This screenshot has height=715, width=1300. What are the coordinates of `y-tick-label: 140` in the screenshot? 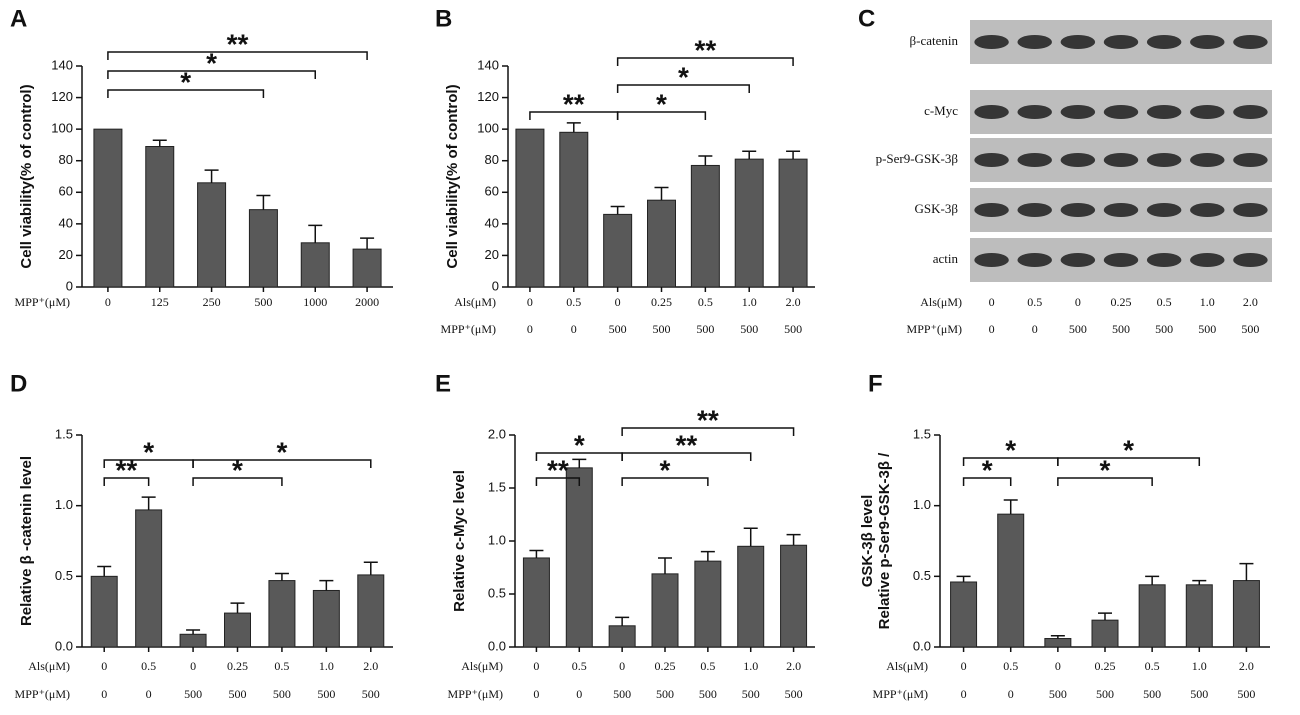 It's located at (62, 64).